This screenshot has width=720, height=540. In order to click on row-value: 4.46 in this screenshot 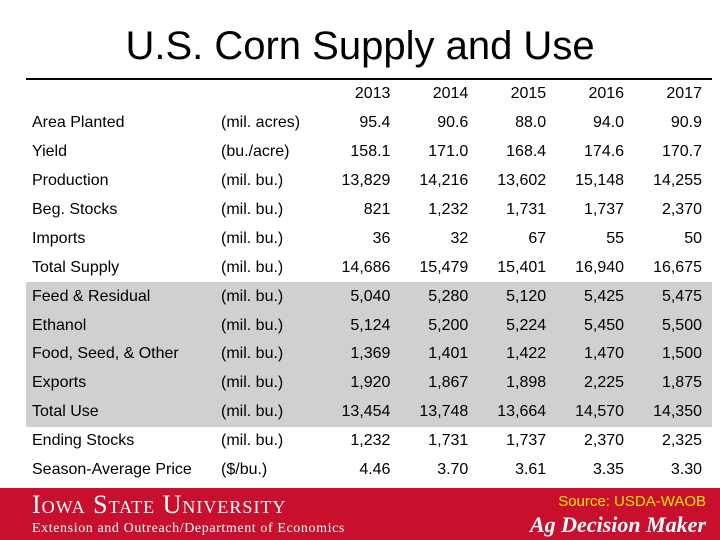, I will do `click(375, 470)`.